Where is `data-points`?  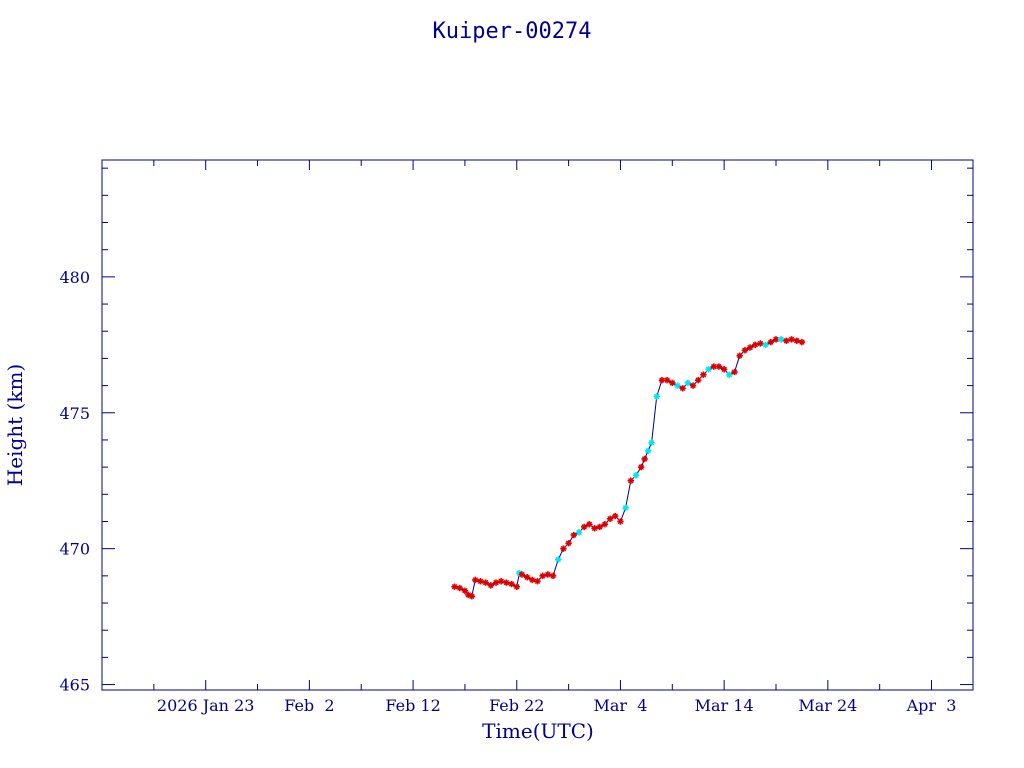 data-points is located at coordinates (628, 468).